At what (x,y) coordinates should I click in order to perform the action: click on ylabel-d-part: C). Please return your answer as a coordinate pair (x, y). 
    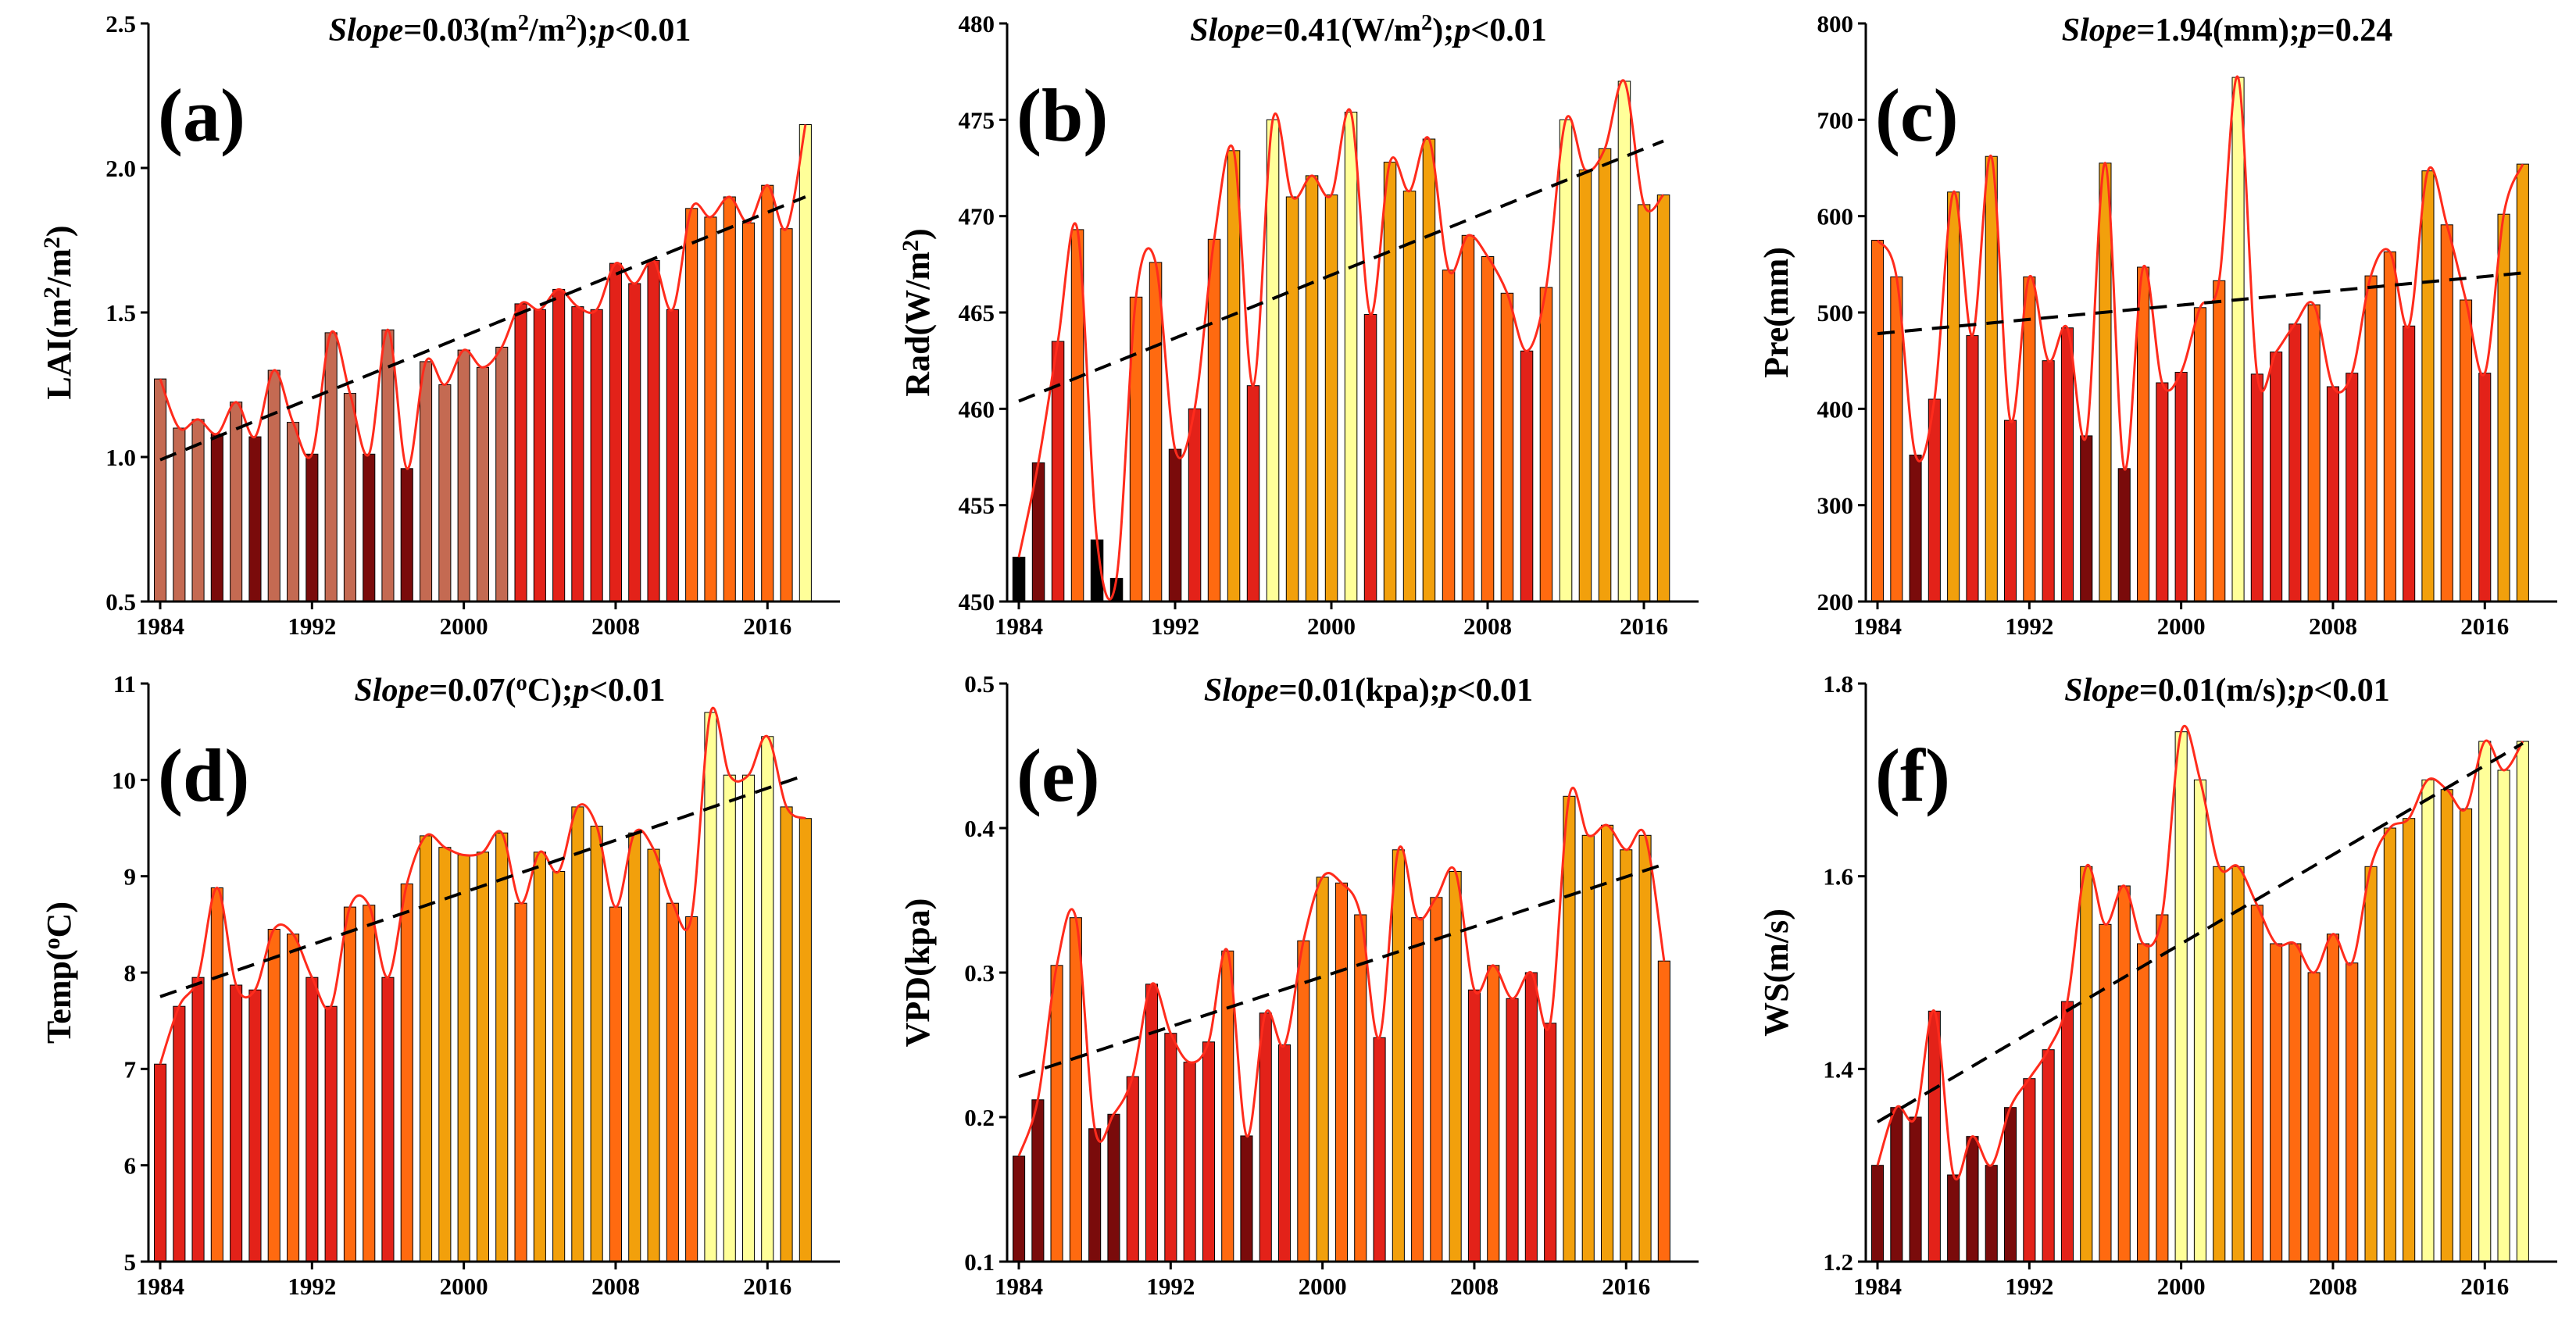
    Looking at the image, I should click on (59, 919).